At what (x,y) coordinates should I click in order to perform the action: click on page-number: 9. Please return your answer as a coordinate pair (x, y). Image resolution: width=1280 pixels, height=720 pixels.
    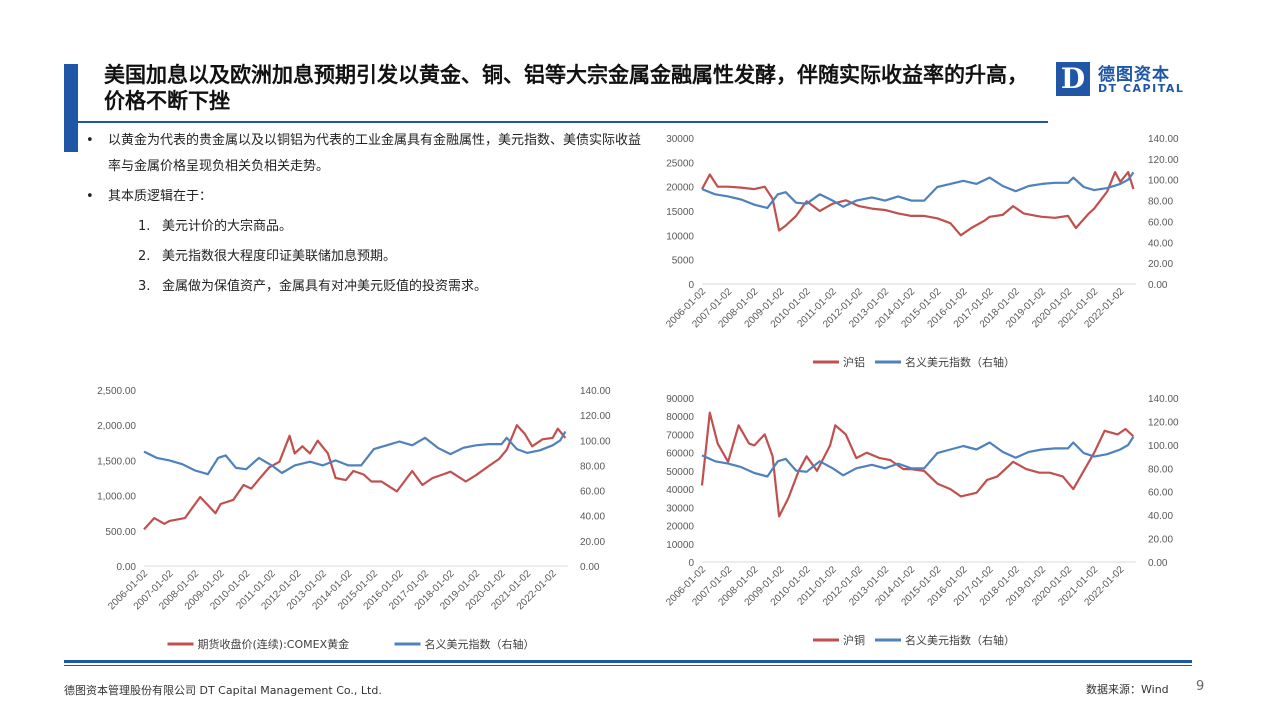
    Looking at the image, I should click on (1200, 686).